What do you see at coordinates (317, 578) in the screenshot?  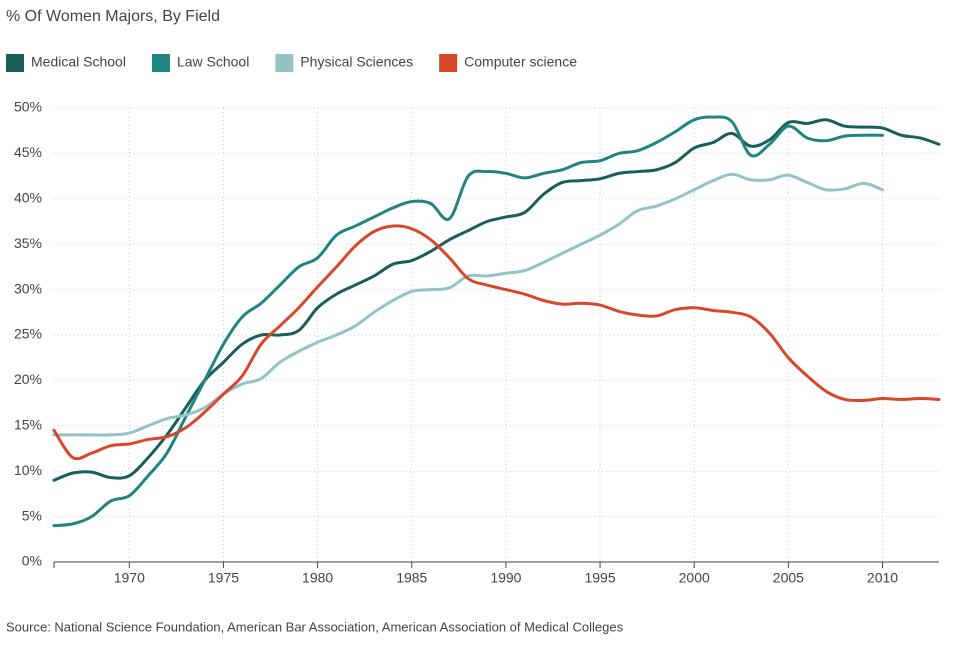 I see `x-tick-label: 1980` at bounding box center [317, 578].